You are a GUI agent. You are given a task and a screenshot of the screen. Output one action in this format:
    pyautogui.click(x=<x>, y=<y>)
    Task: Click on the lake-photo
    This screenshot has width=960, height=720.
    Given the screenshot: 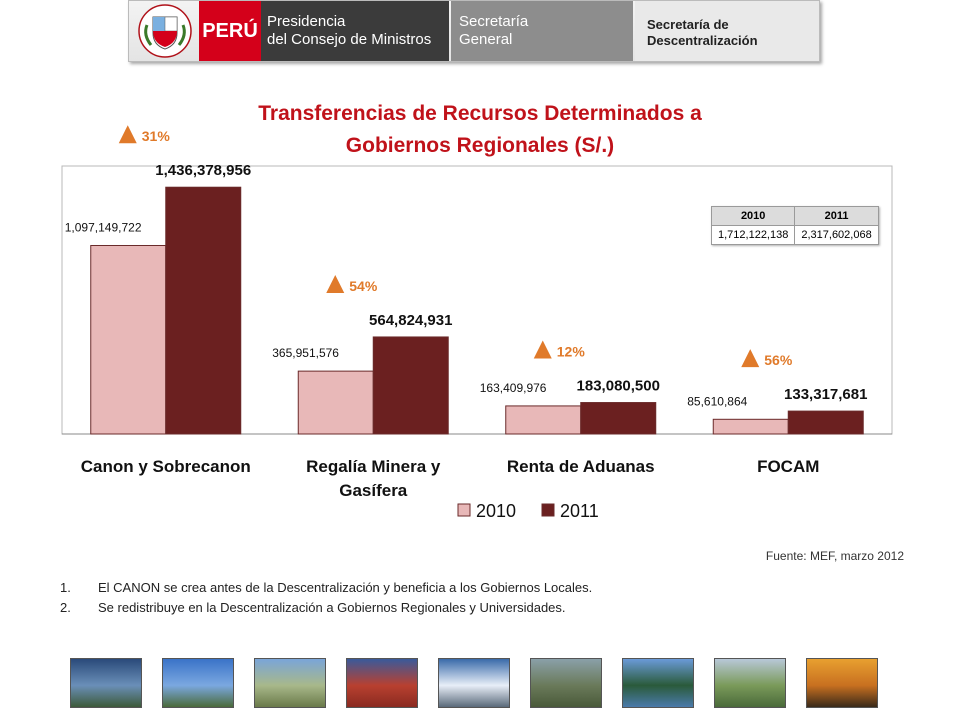 What is the action you would take?
    pyautogui.click(x=106, y=683)
    